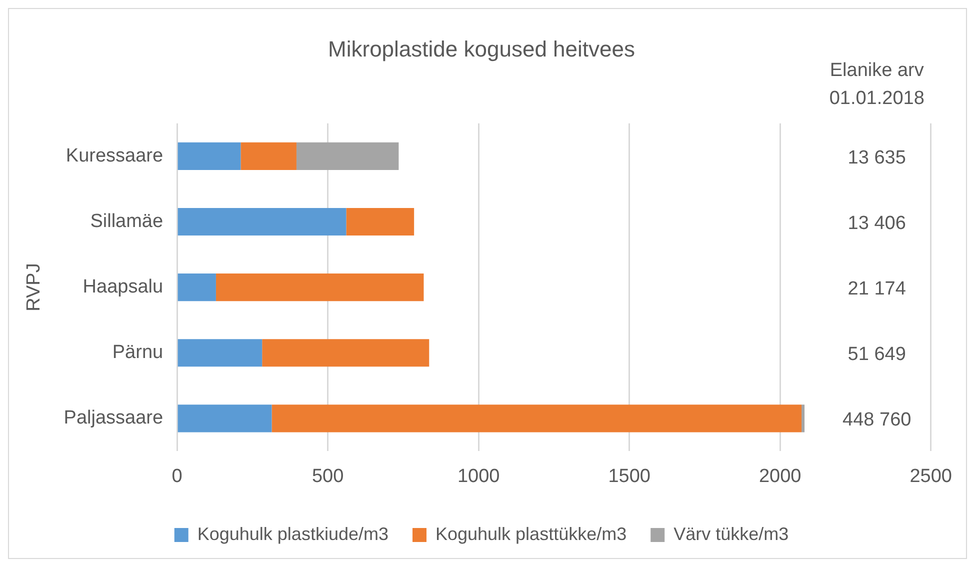 The image size is (977, 569). What do you see at coordinates (115, 155) in the screenshot?
I see `y-tick-label: Kuressaare` at bounding box center [115, 155].